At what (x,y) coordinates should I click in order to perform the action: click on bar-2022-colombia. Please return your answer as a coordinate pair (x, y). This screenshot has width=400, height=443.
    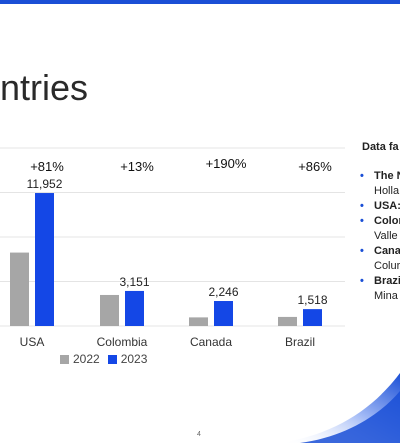
    Looking at the image, I should click on (109, 310).